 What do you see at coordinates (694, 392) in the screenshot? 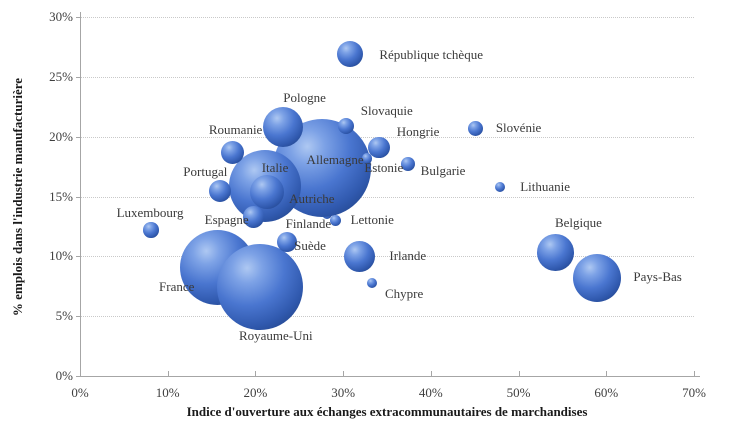
I see `x-tick-label-70: 70%` at bounding box center [694, 392].